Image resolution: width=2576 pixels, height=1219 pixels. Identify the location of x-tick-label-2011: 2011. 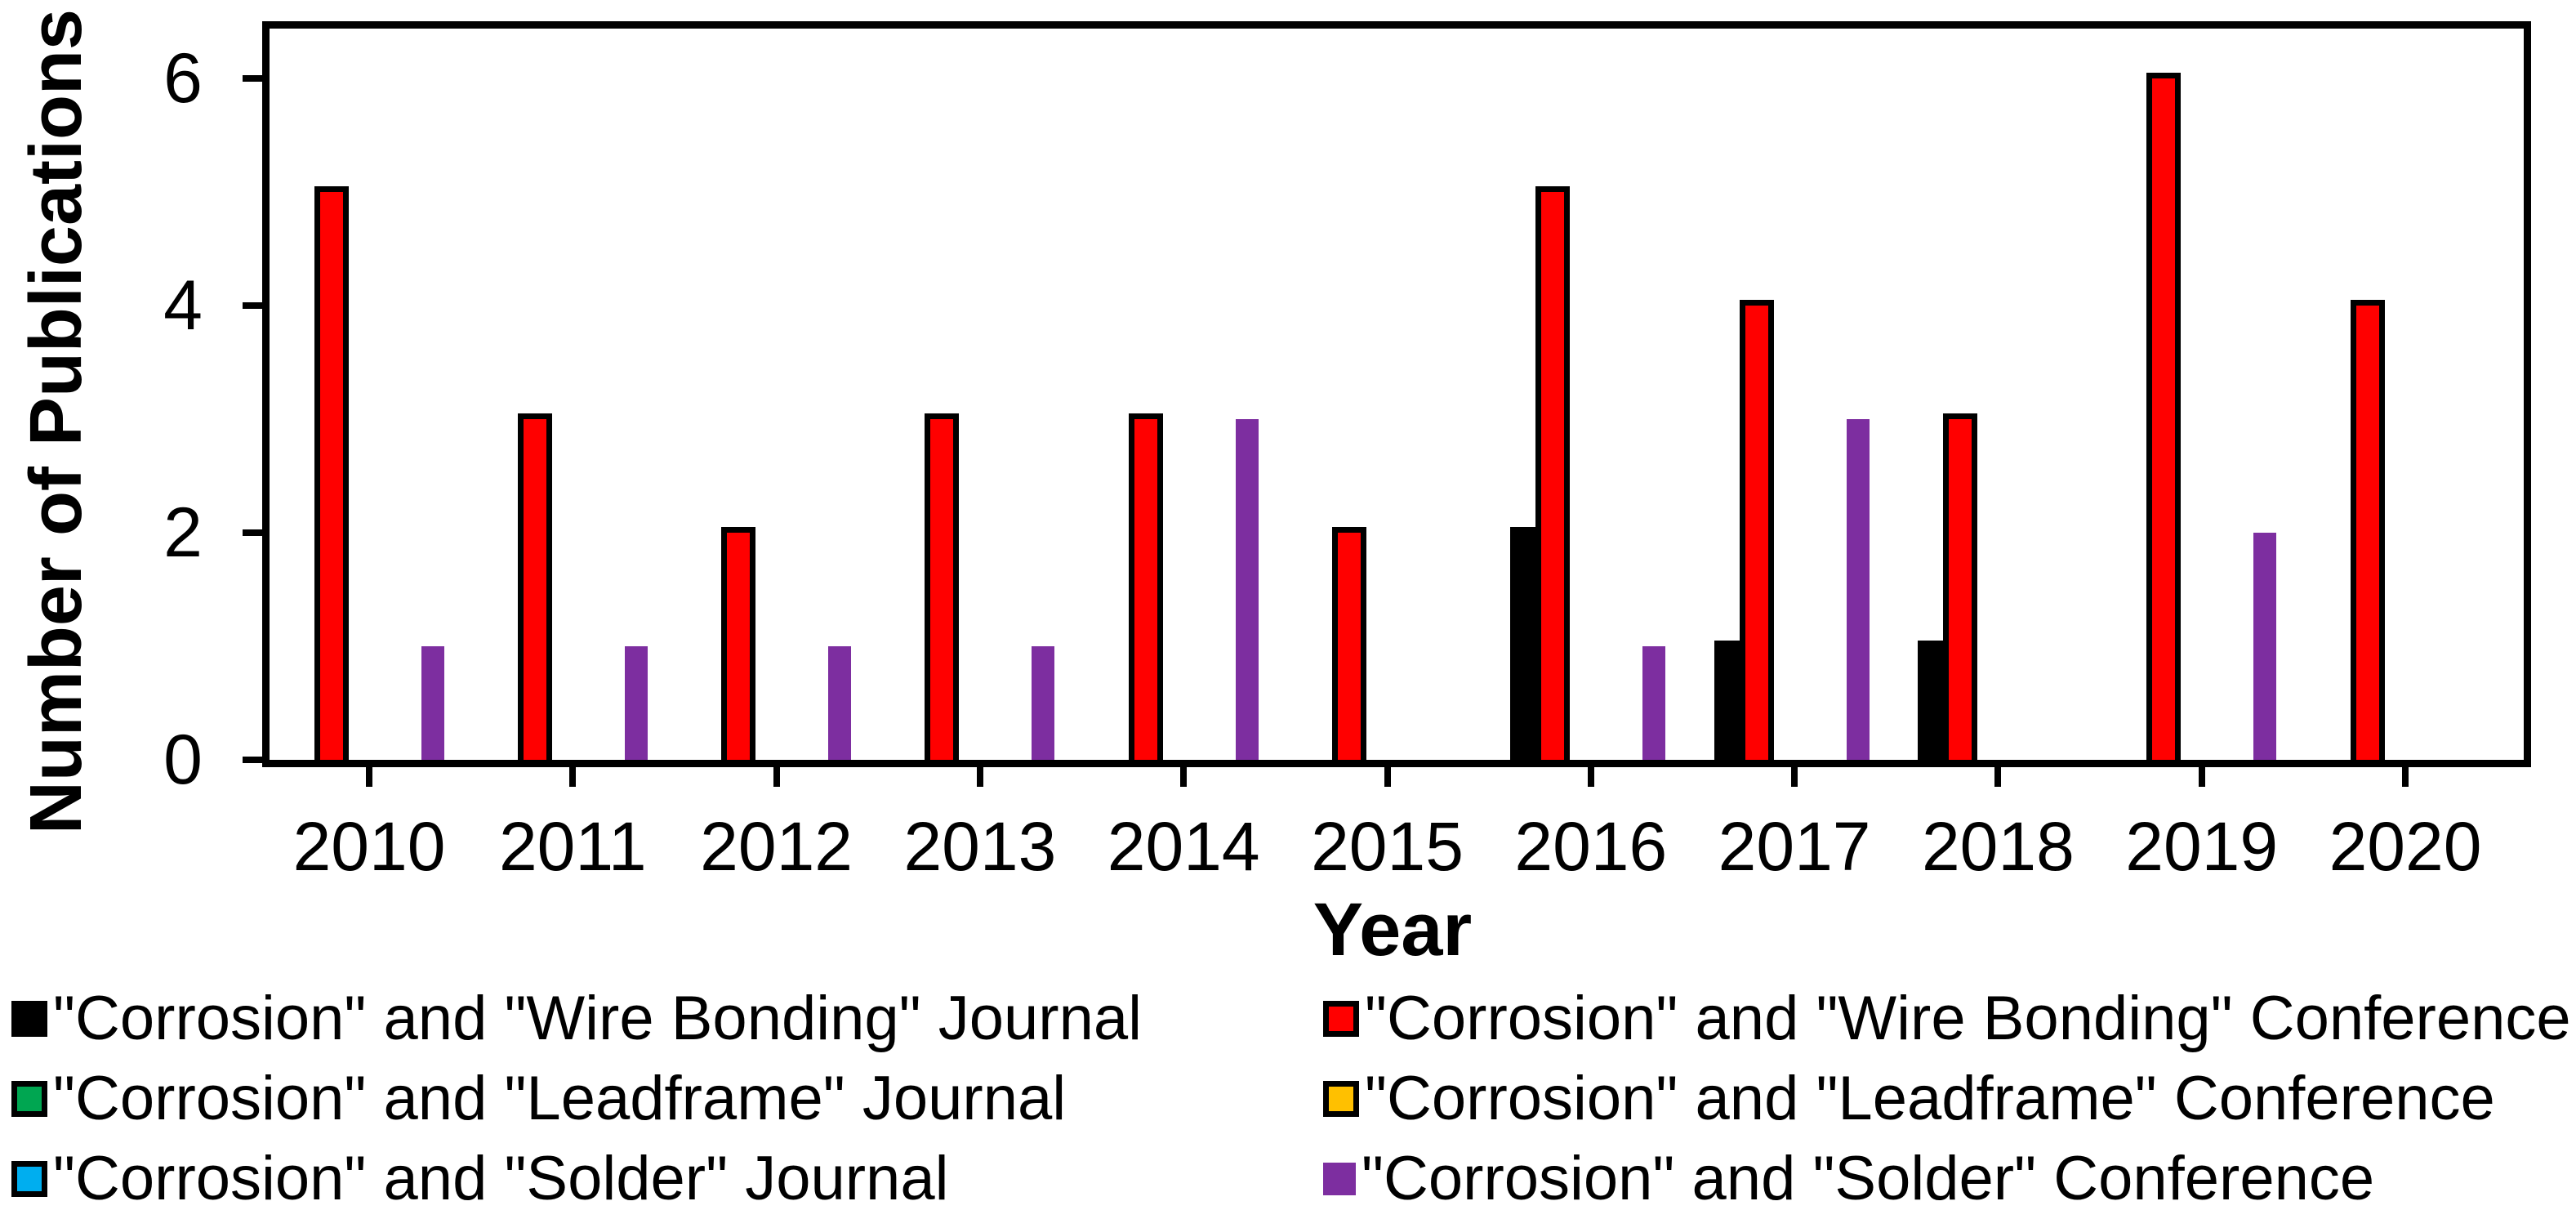
(572, 847).